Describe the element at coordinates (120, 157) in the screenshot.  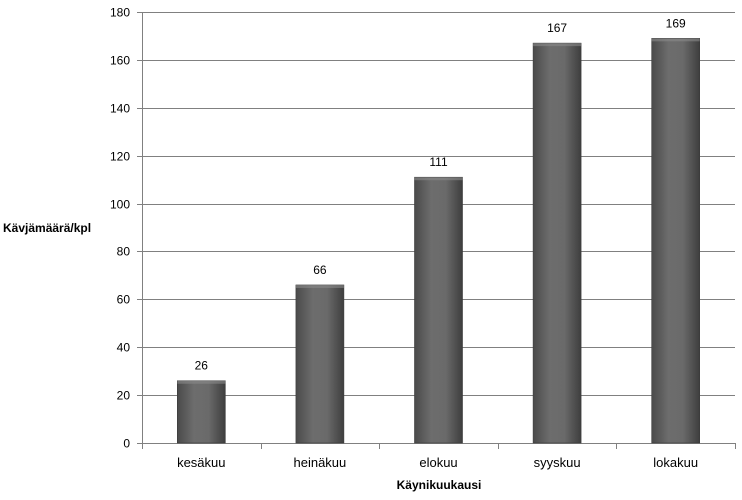
I see `y-tick-label: 120` at that location.